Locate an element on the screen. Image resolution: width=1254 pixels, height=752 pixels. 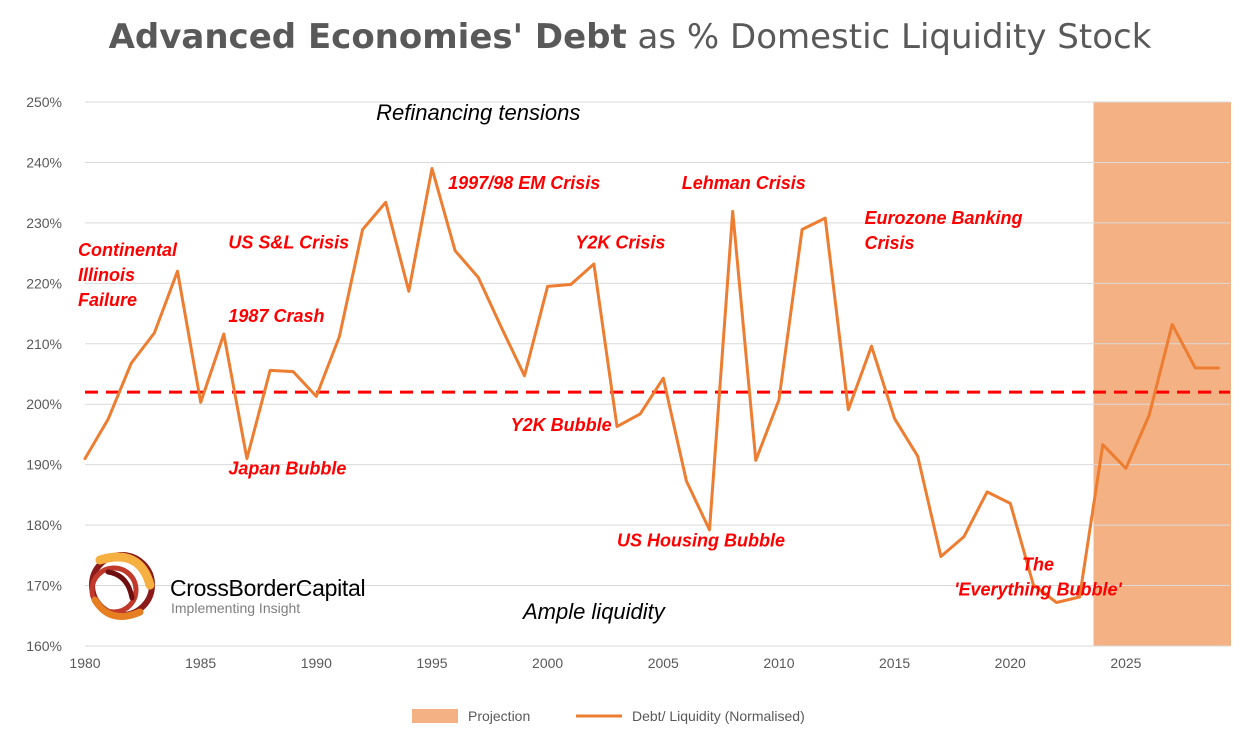
annotation: US Housing Bubble is located at coordinates (701, 540).